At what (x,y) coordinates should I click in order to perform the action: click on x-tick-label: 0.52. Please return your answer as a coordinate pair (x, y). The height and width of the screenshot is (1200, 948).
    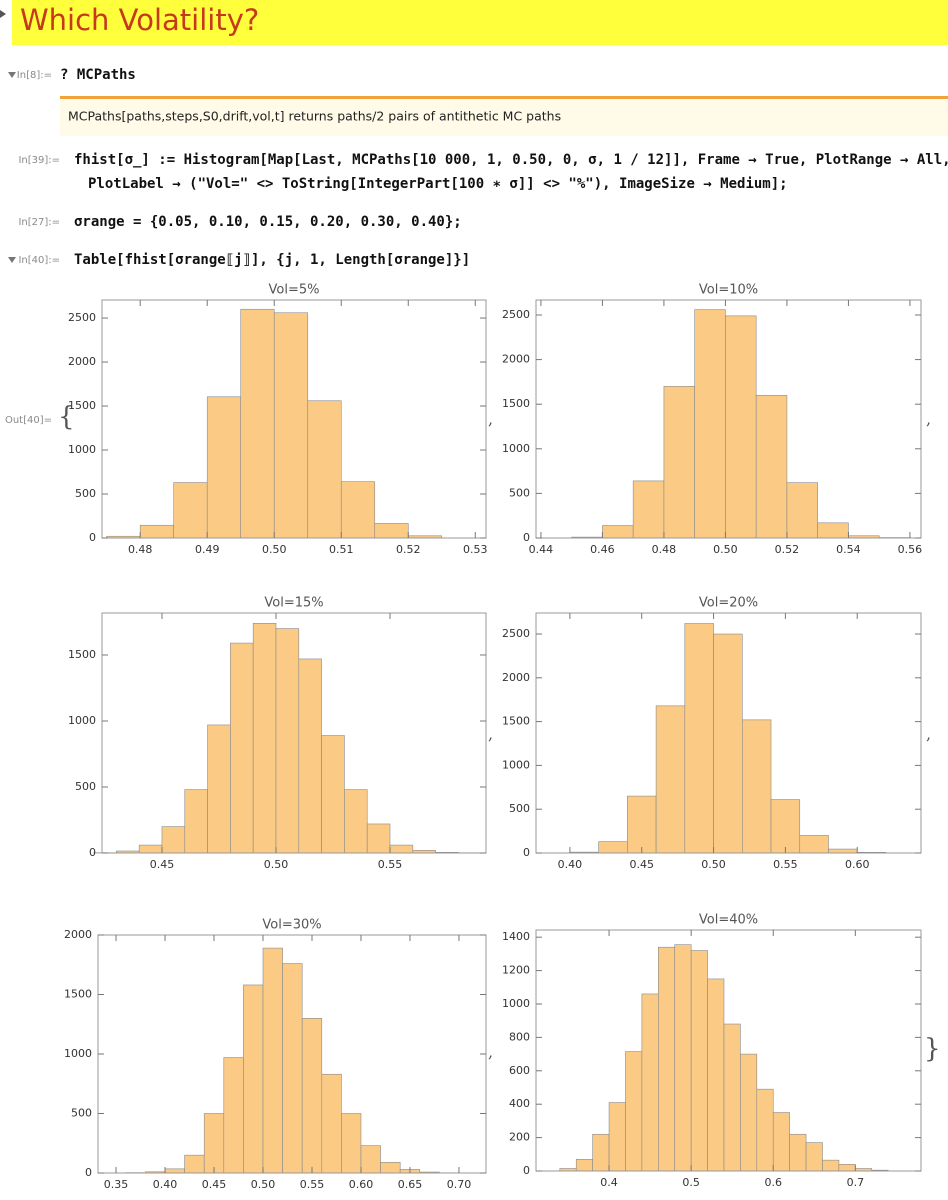
    Looking at the image, I should click on (408, 549).